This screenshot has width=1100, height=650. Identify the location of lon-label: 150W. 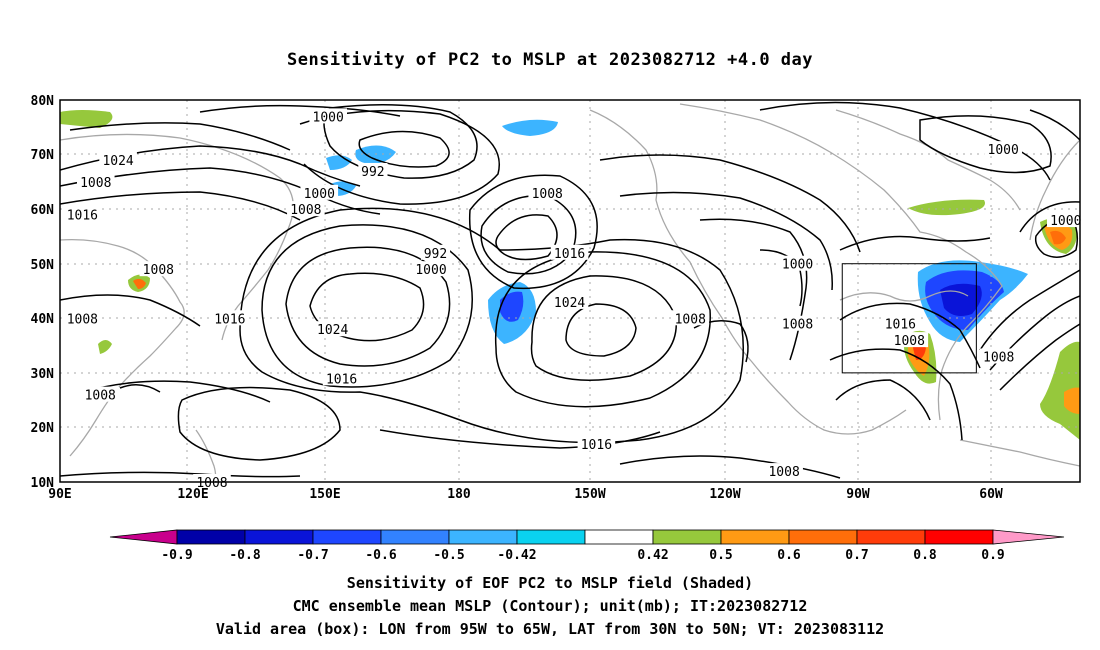
(589, 494).